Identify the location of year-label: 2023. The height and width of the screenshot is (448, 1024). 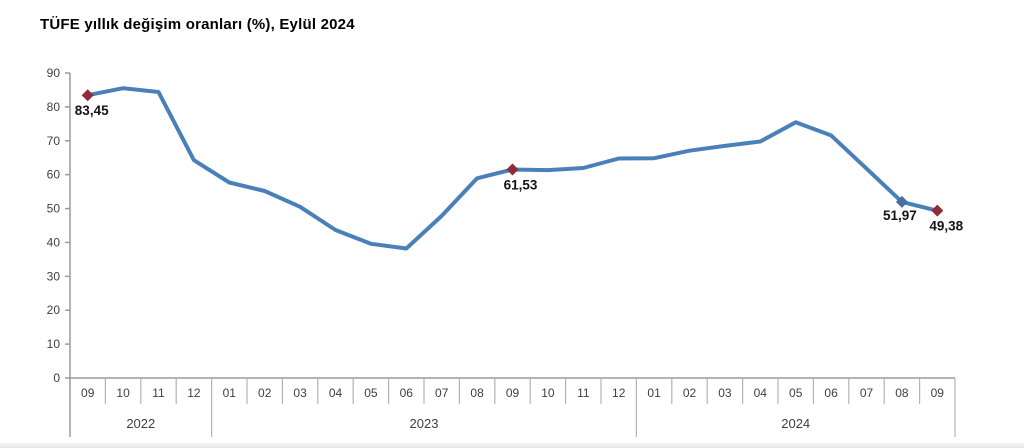
(424, 423).